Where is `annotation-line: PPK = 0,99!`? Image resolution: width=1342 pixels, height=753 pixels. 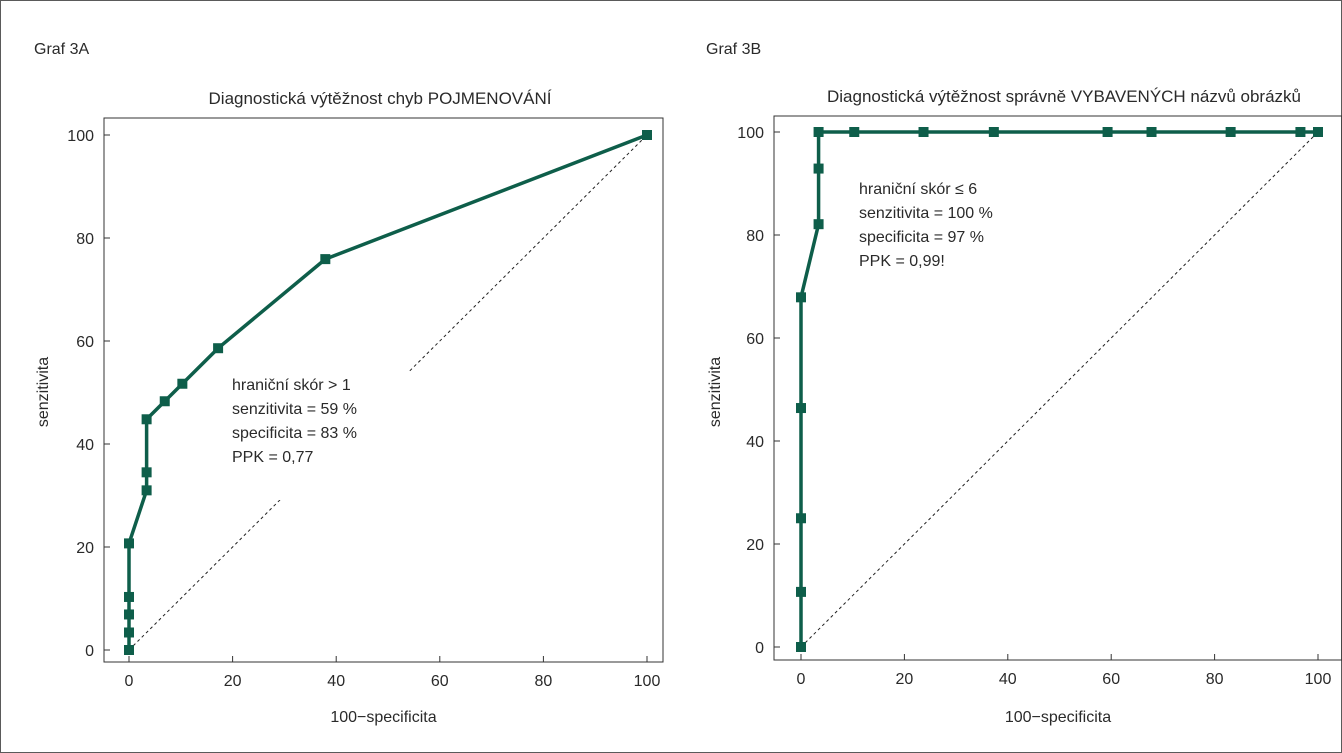
annotation-line: PPK = 0,99! is located at coordinates (902, 261).